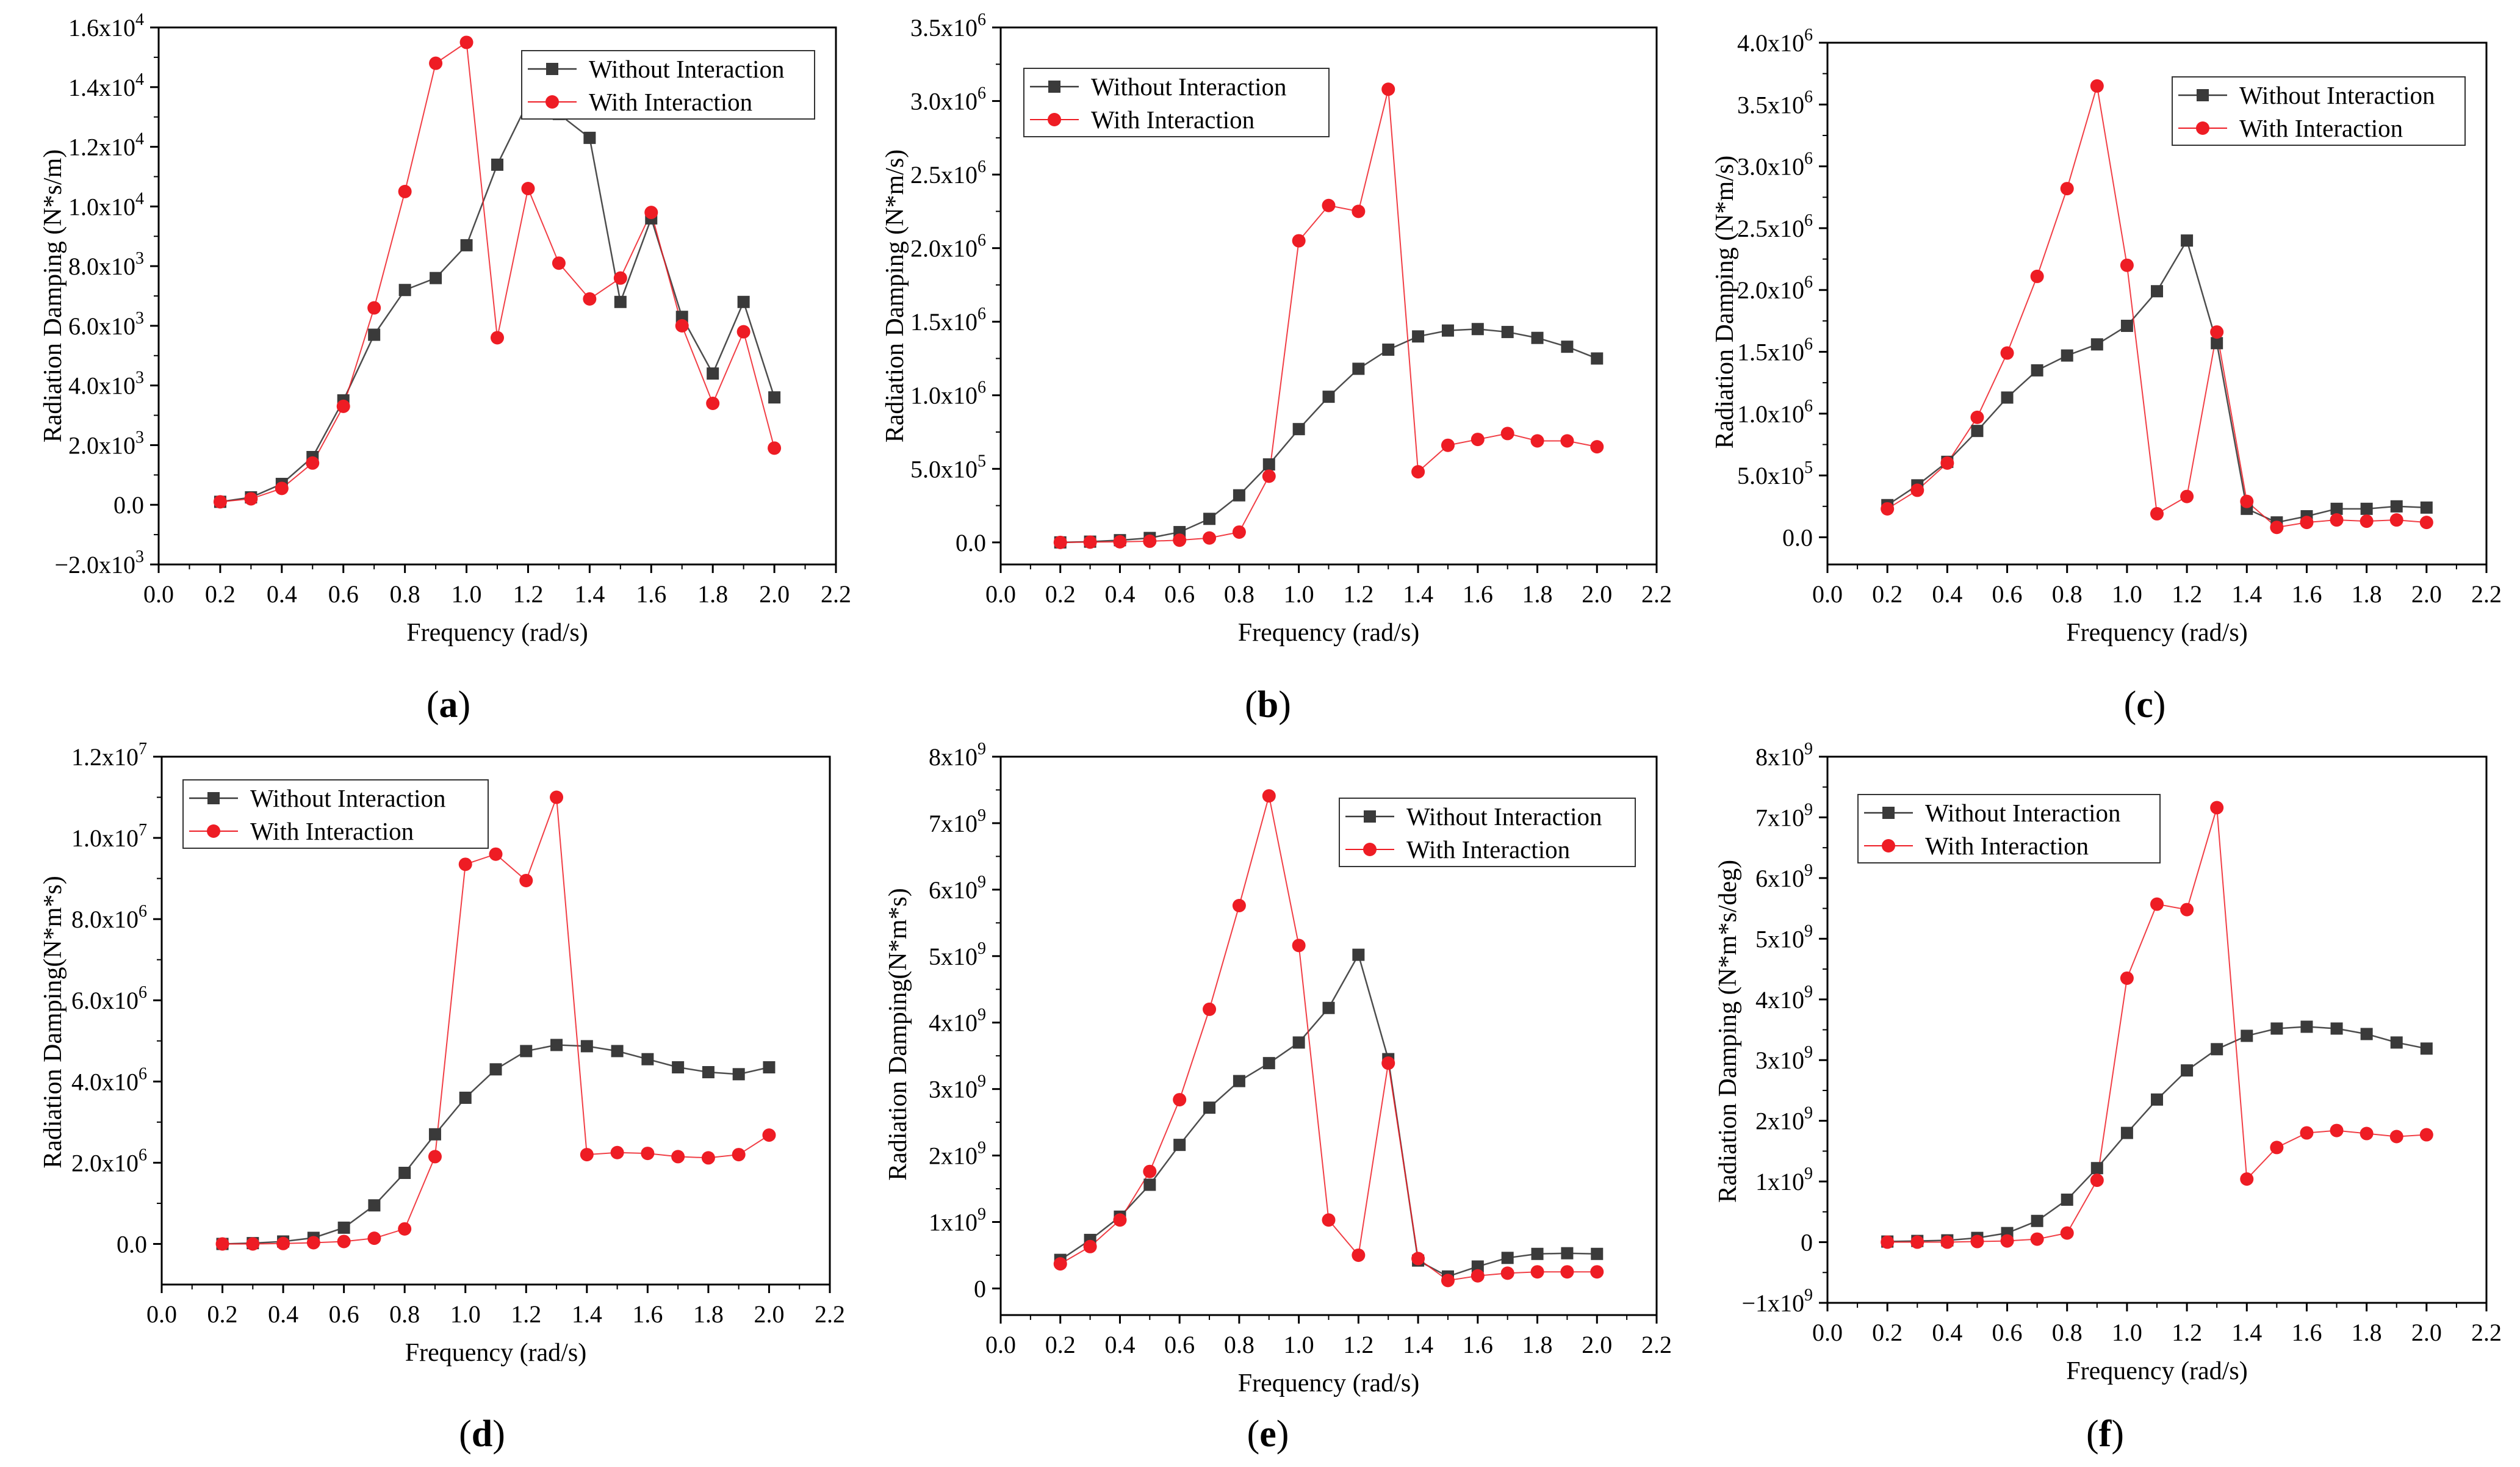 The image size is (2520, 1467). Describe the element at coordinates (102, 87) in the screenshot. I see `y-tick-label-base: 1.4x10` at that location.